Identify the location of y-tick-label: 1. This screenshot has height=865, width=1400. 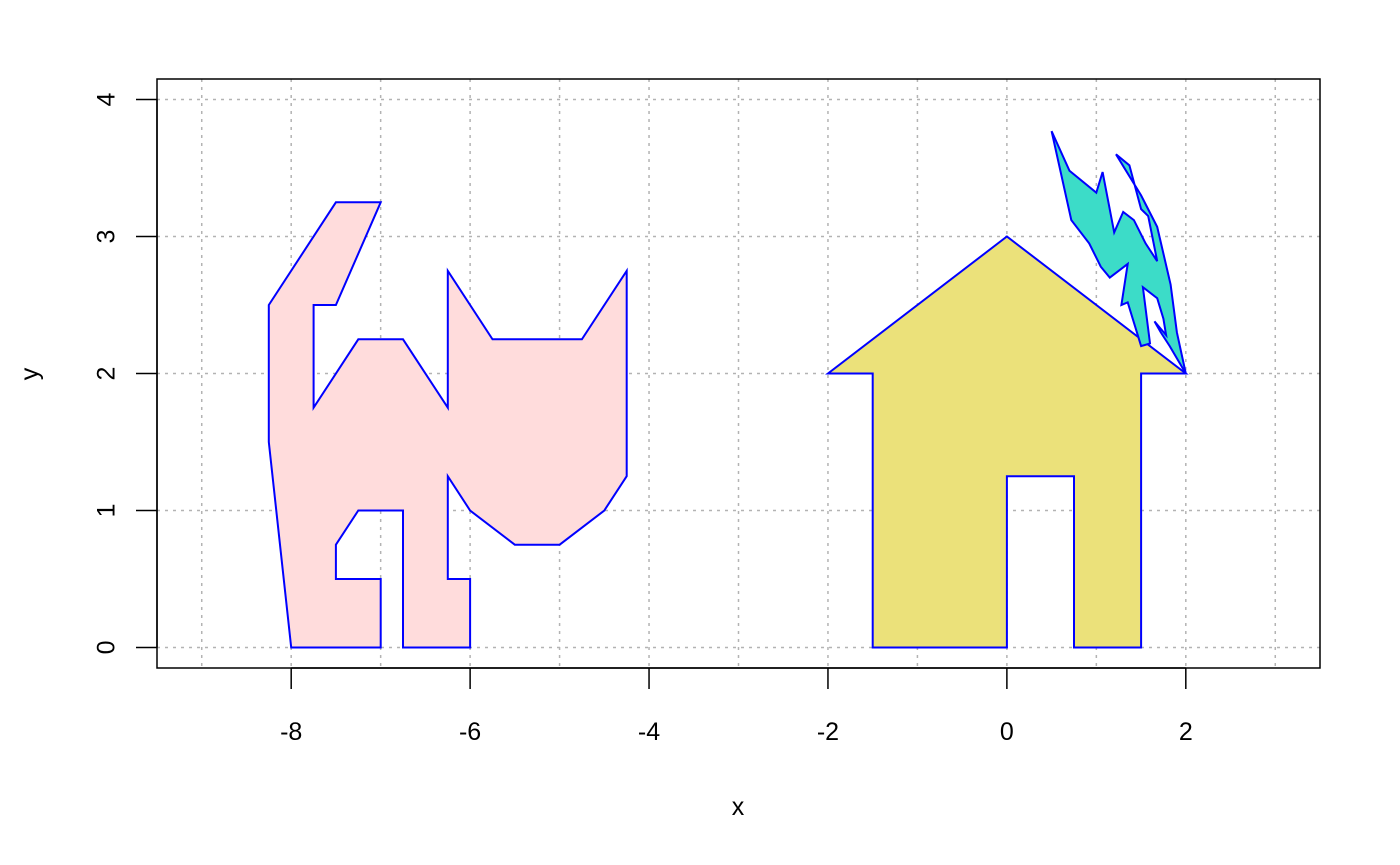
(107, 511).